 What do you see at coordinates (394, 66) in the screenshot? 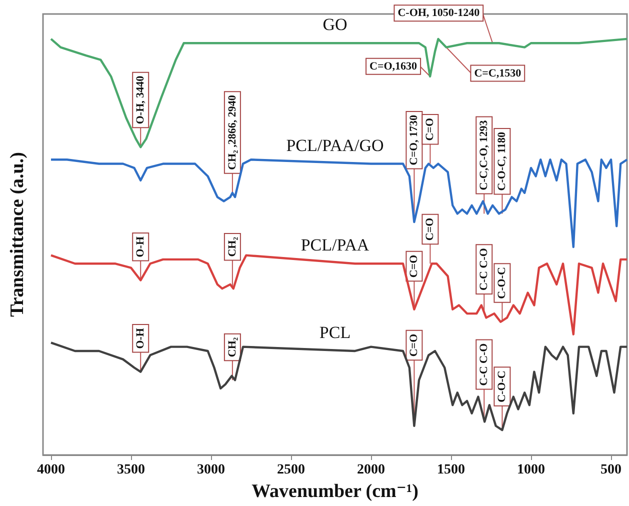
I see `annotation: C=O,1630` at bounding box center [394, 66].